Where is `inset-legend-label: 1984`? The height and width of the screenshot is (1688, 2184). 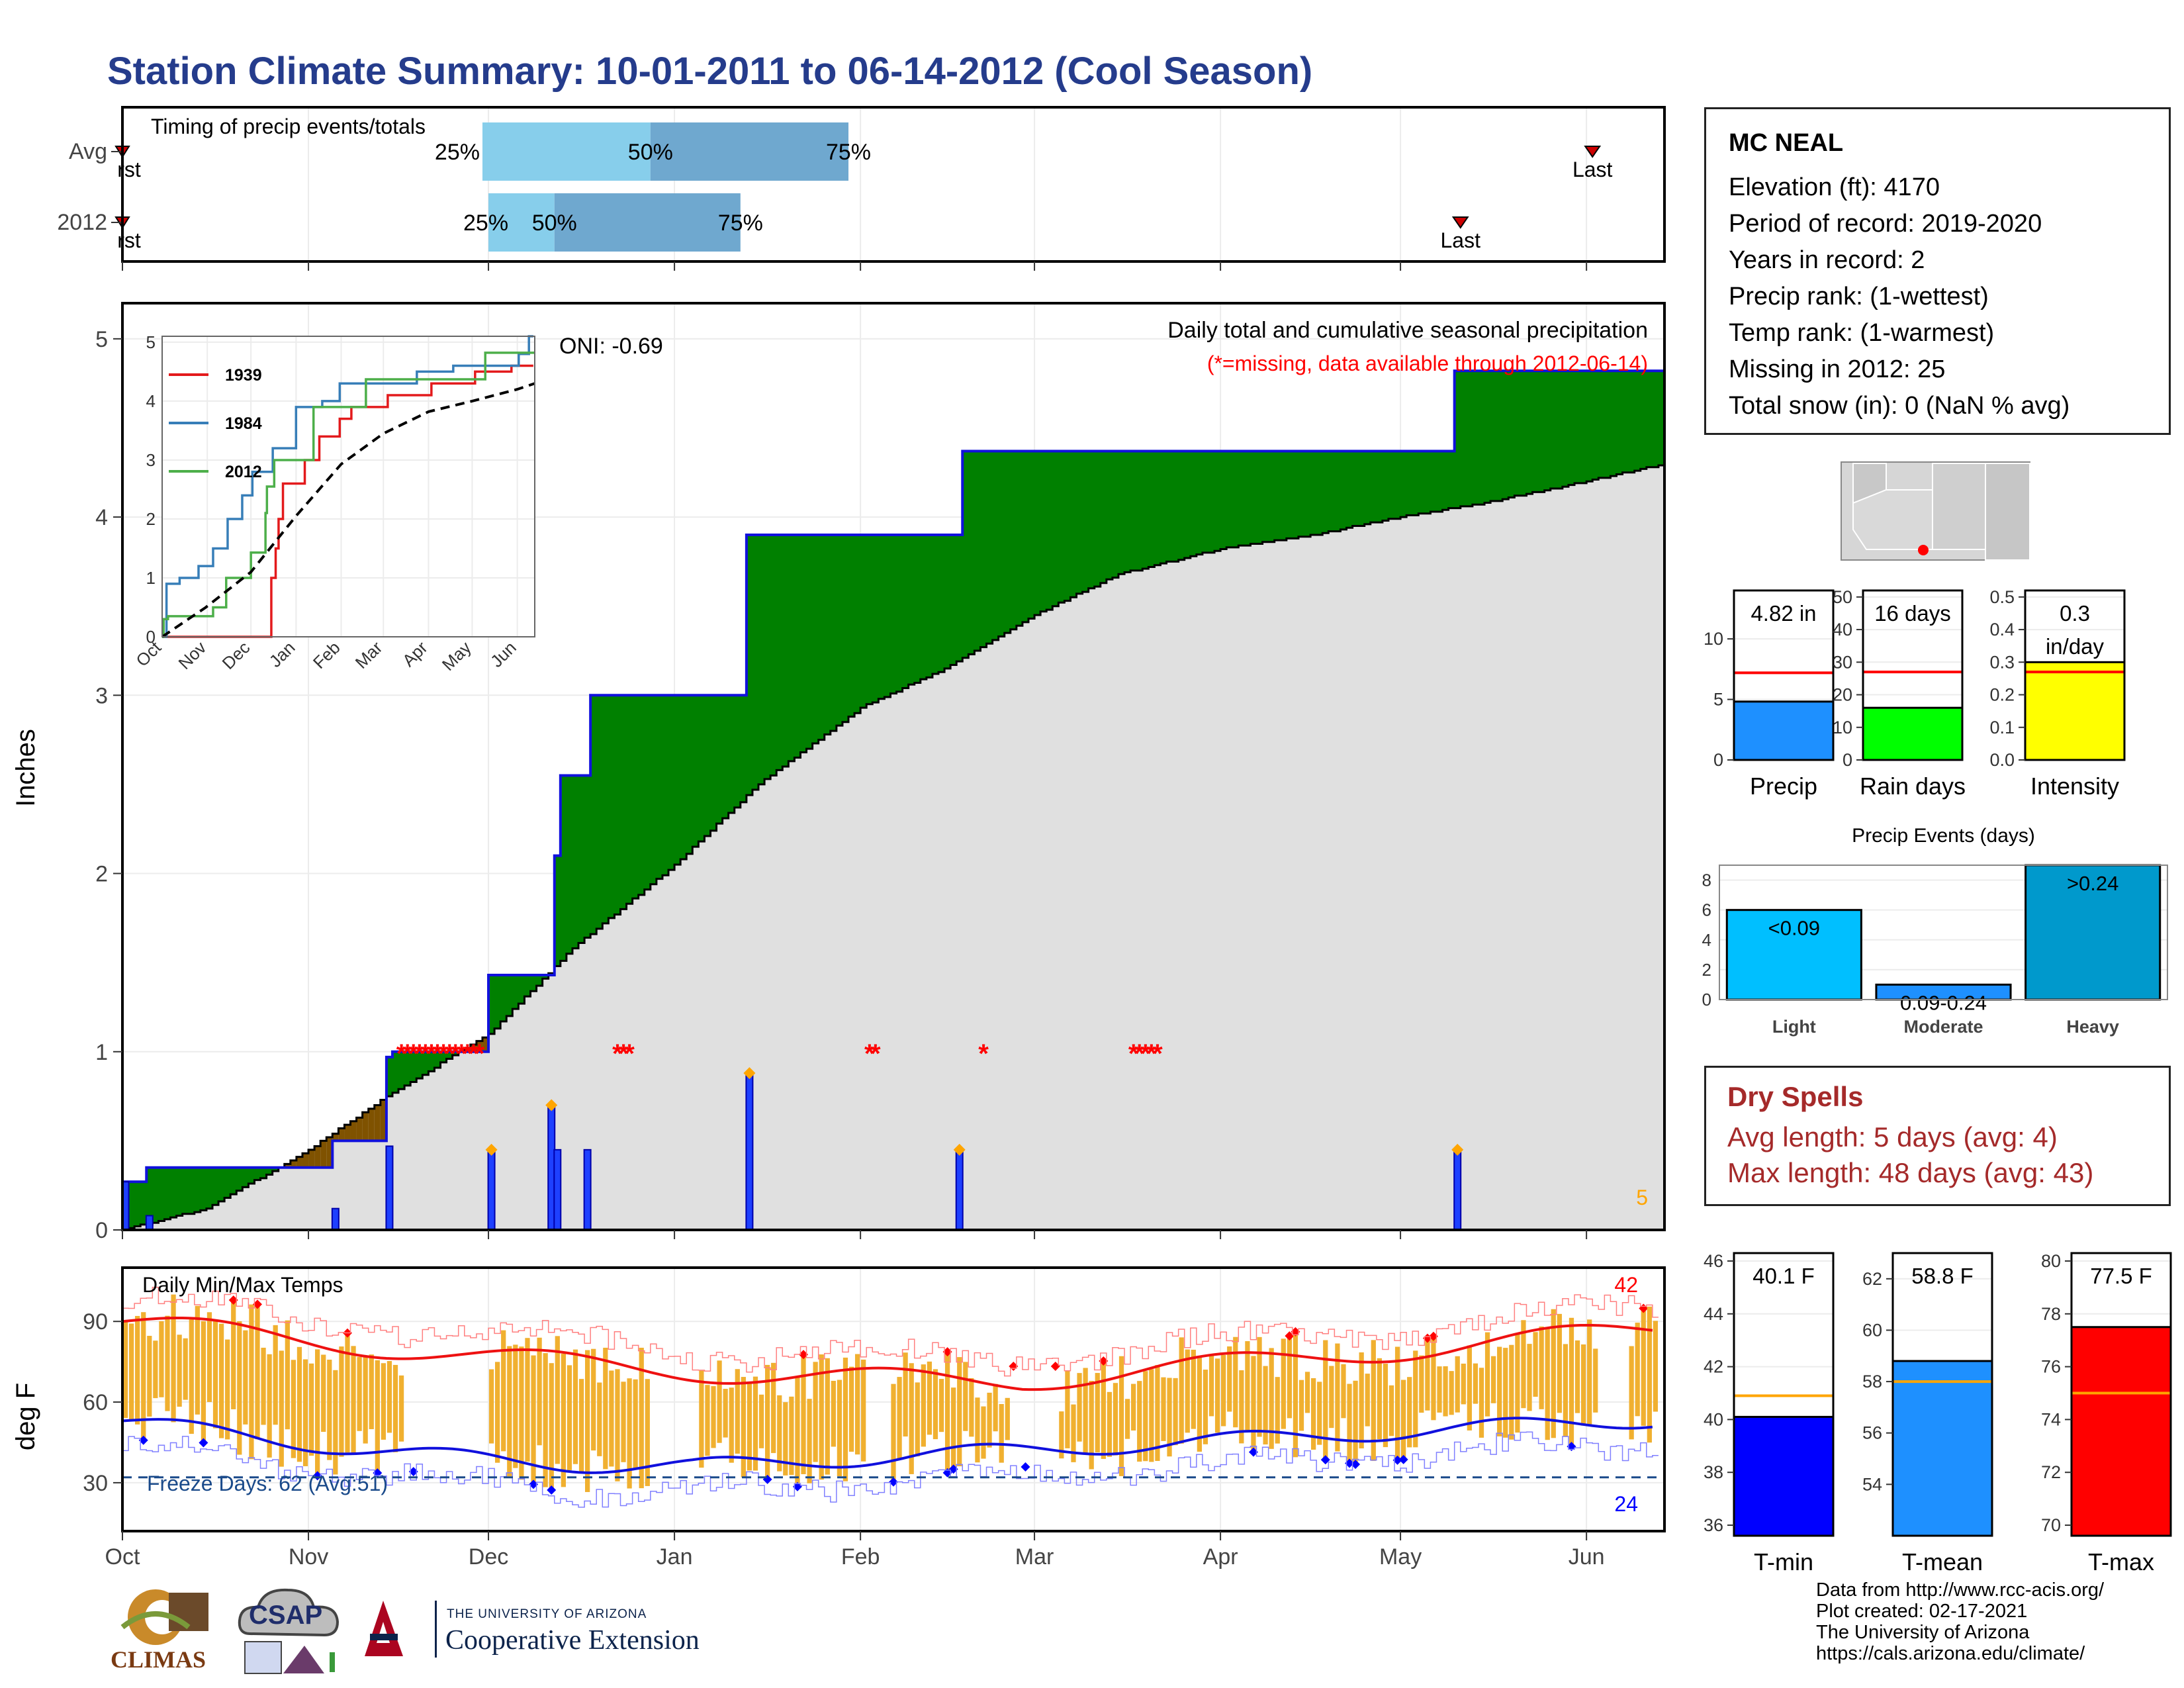 inset-legend-label: 1984 is located at coordinates (244, 423).